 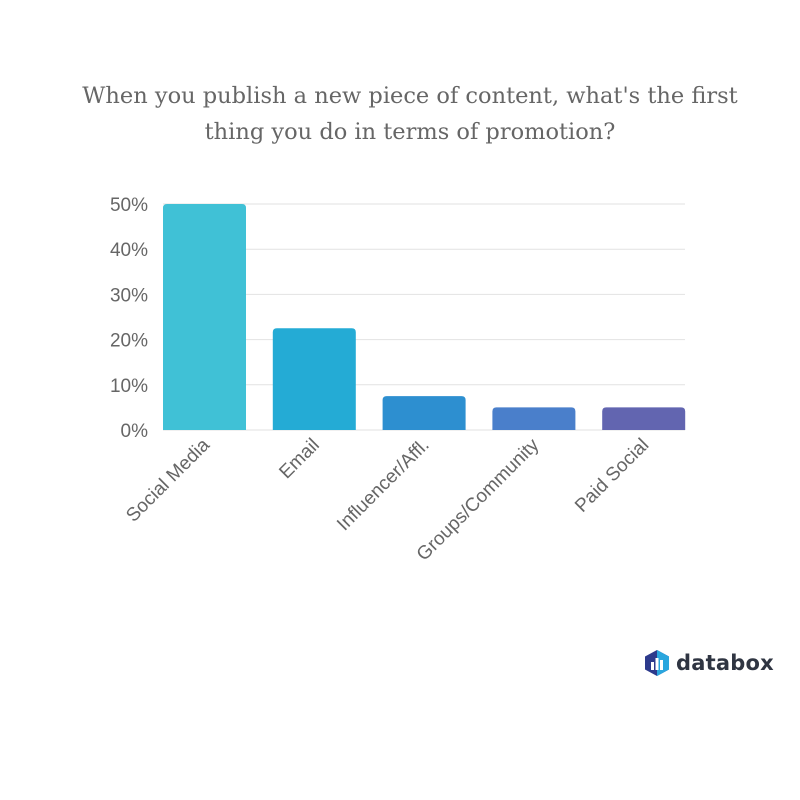 What do you see at coordinates (129, 205) in the screenshot?
I see `y-tick-label: 50%` at bounding box center [129, 205].